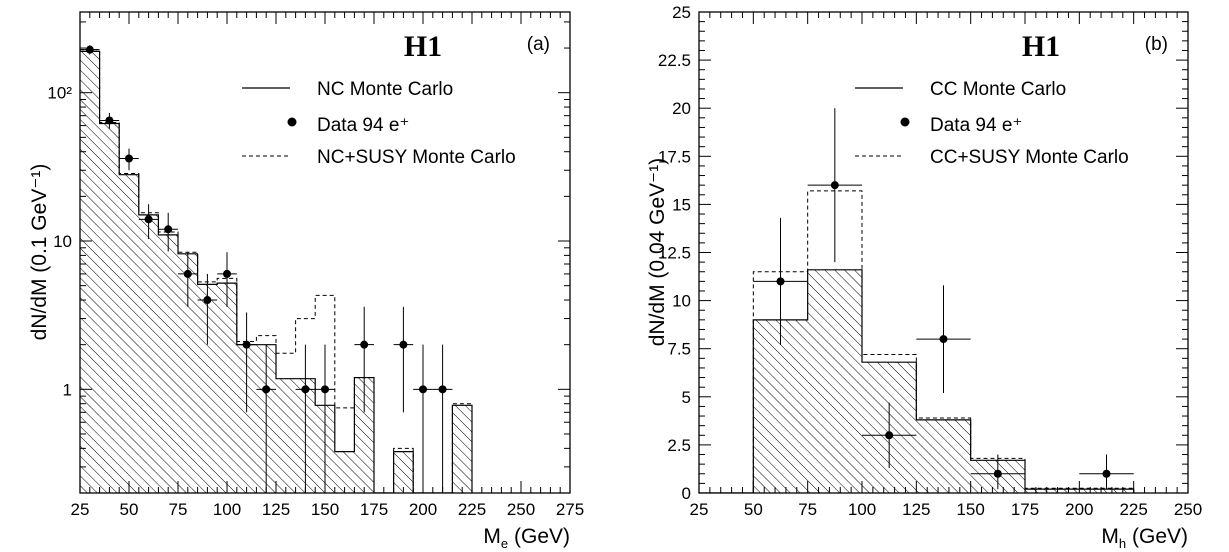 The width and height of the screenshot is (1229, 552). I want to click on y-axis-title: dN/dM (0.04 GeV⁻¹), so click(657, 252).